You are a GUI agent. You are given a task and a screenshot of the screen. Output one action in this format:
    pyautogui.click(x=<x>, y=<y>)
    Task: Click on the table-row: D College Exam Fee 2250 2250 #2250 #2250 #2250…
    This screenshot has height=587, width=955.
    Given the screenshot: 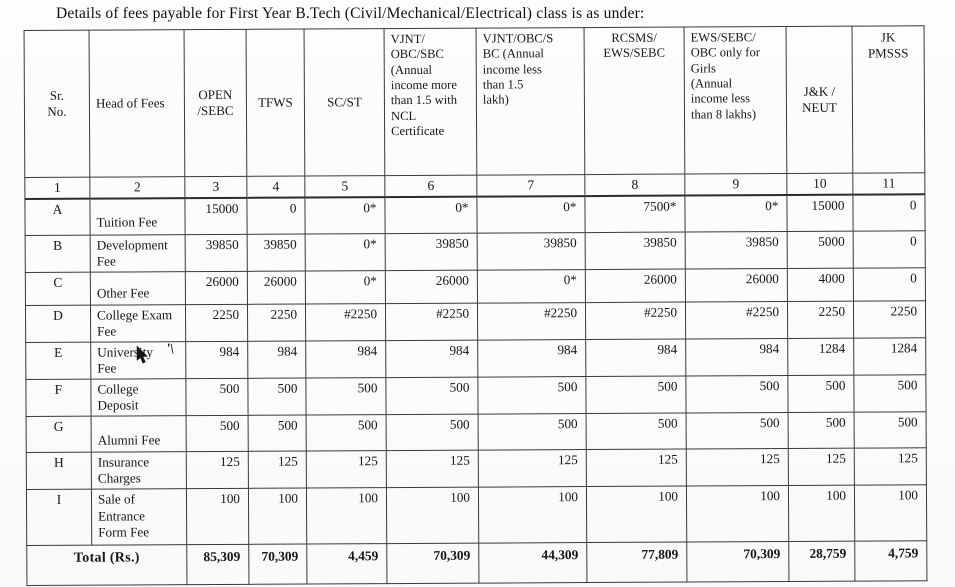 What is the action you would take?
    pyautogui.click(x=475, y=321)
    